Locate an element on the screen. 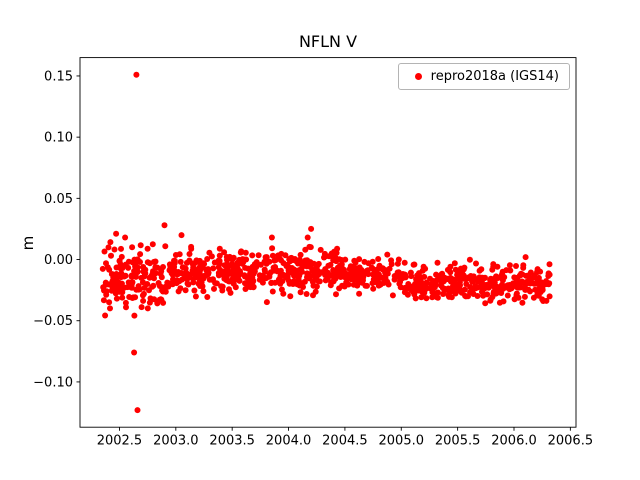 The height and width of the screenshot is (480, 640). legend: repro2018a (IGS14) is located at coordinates (483, 76).